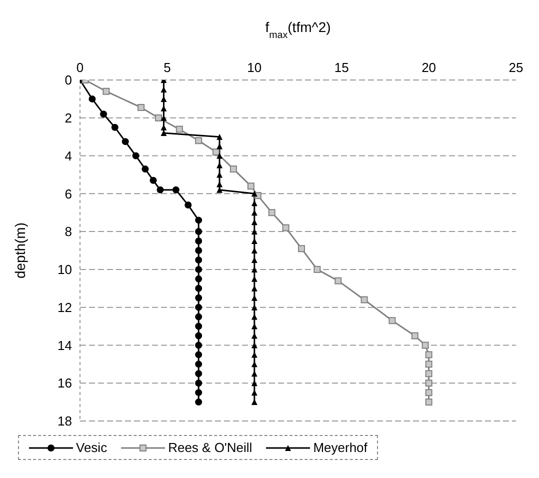 This screenshot has width=539, height=478. I want to click on x-tick-label: 25, so click(516, 67).